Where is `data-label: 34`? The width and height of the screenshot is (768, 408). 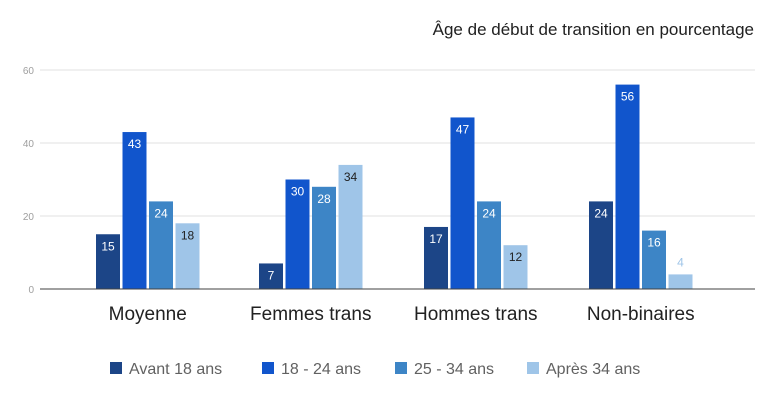
data-label: 34 is located at coordinates (351, 177).